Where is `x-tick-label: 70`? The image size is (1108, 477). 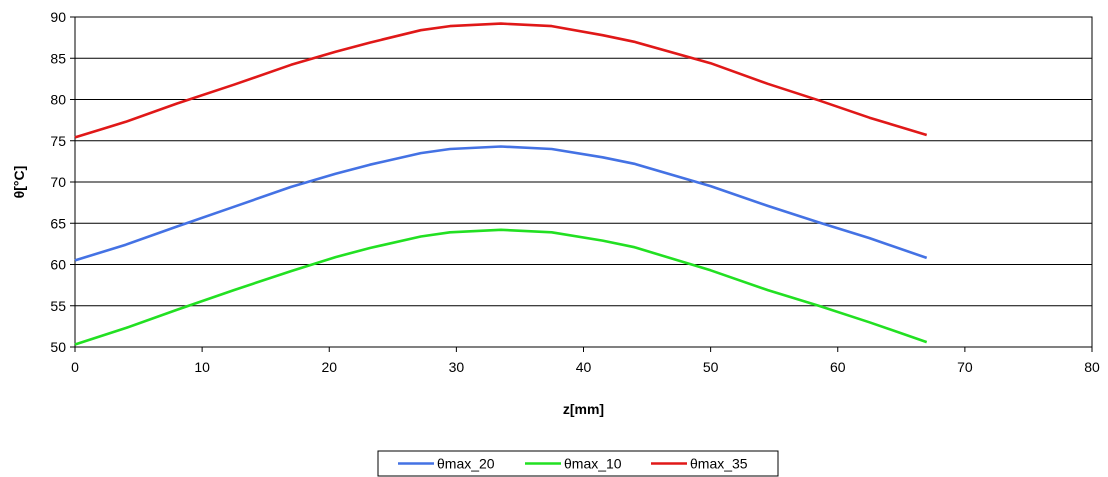
x-tick-label: 70 is located at coordinates (965, 367).